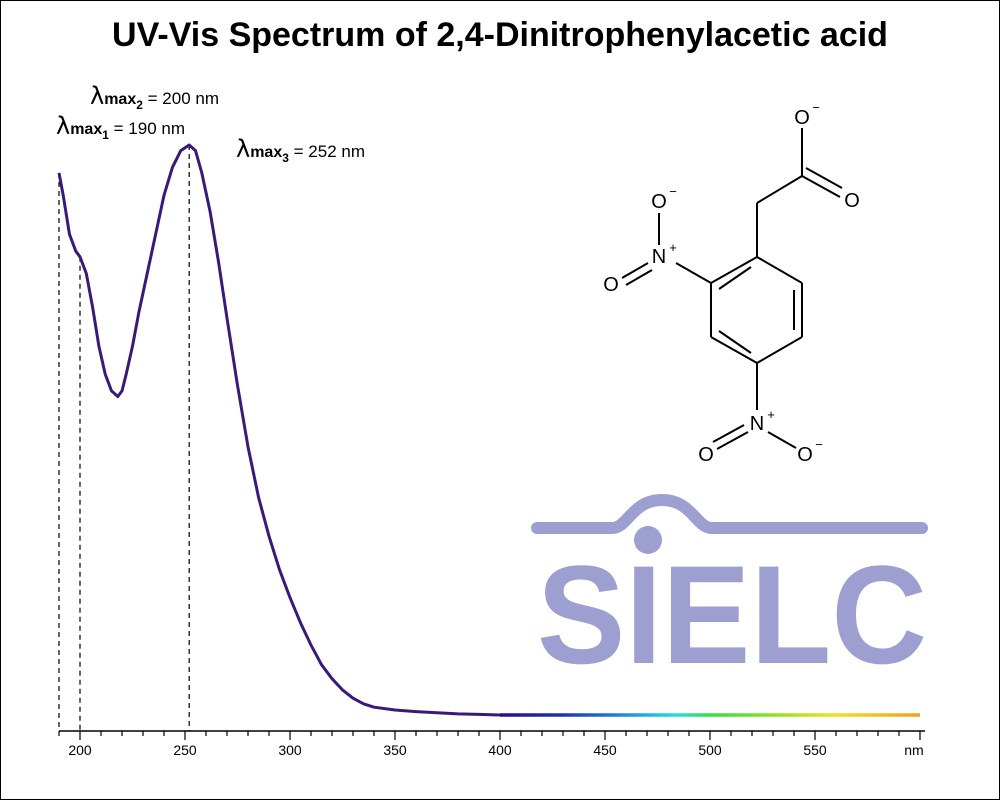  Describe the element at coordinates (290, 750) in the screenshot. I see `x-tick-label: 300` at that location.